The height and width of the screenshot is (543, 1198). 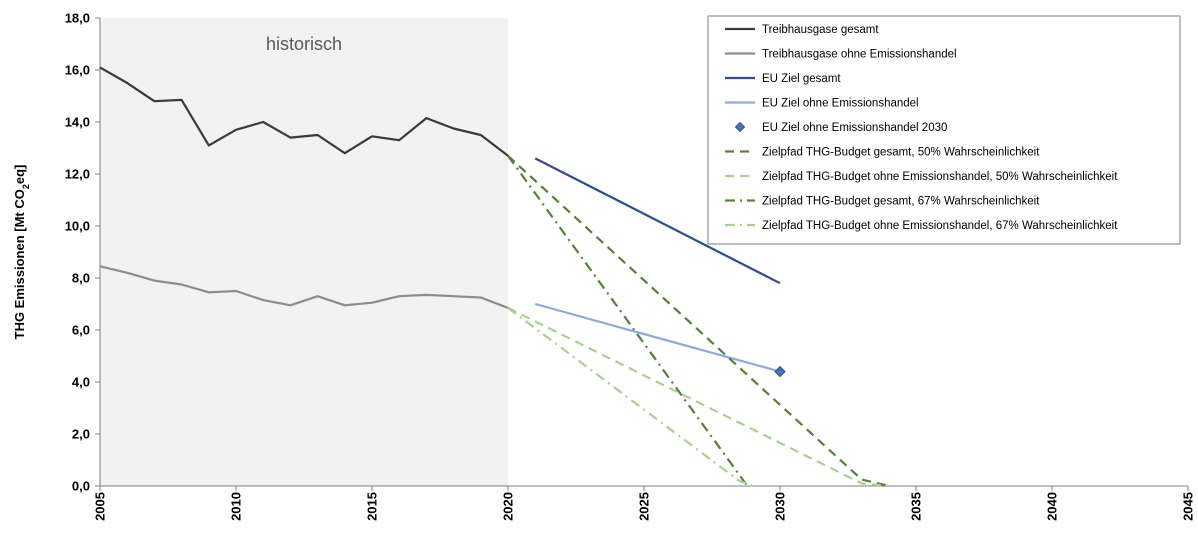 I want to click on legend-swatch, so click(x=740, y=127).